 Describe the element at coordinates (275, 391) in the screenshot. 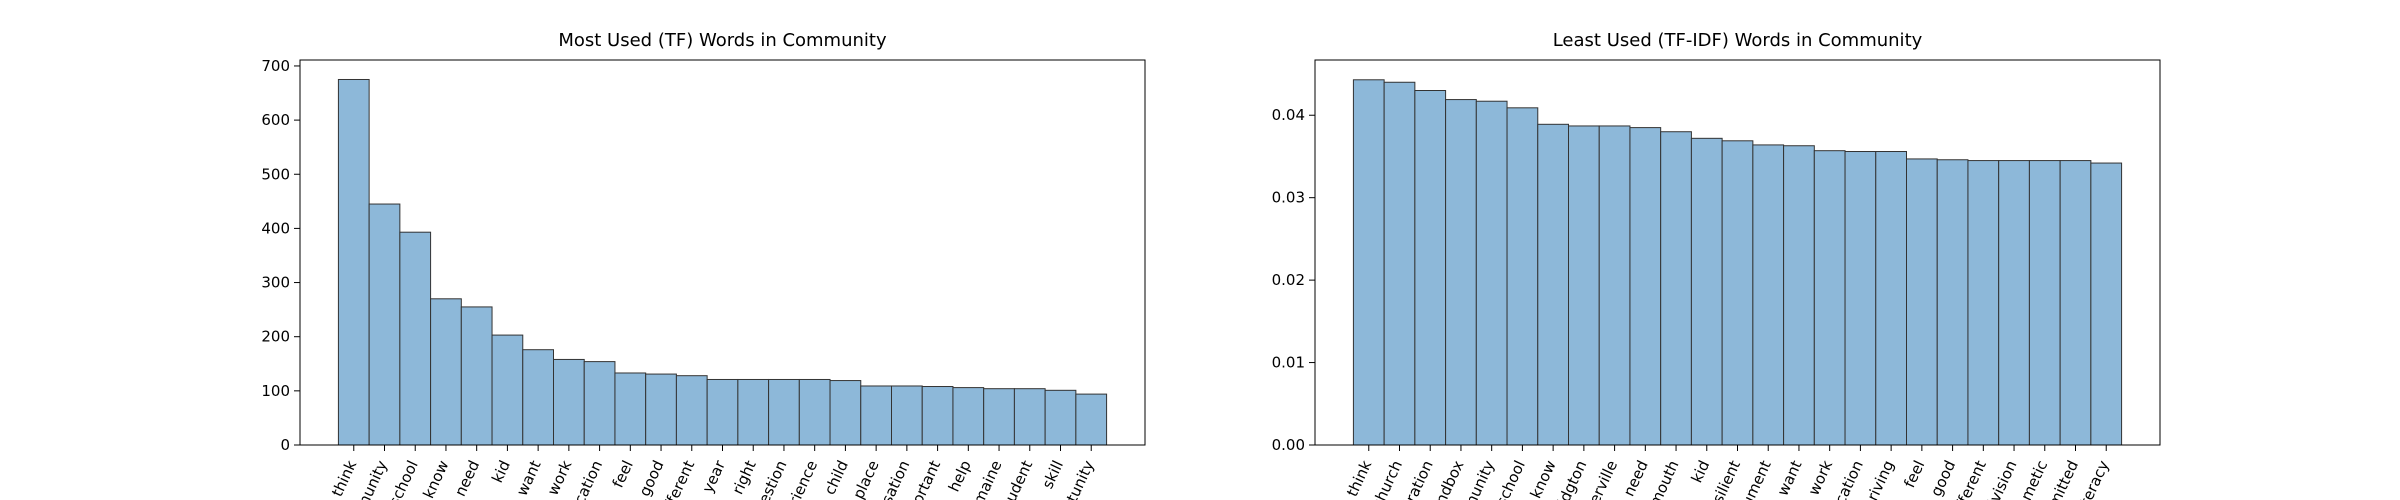

I see `y-tick-label: 100` at that location.